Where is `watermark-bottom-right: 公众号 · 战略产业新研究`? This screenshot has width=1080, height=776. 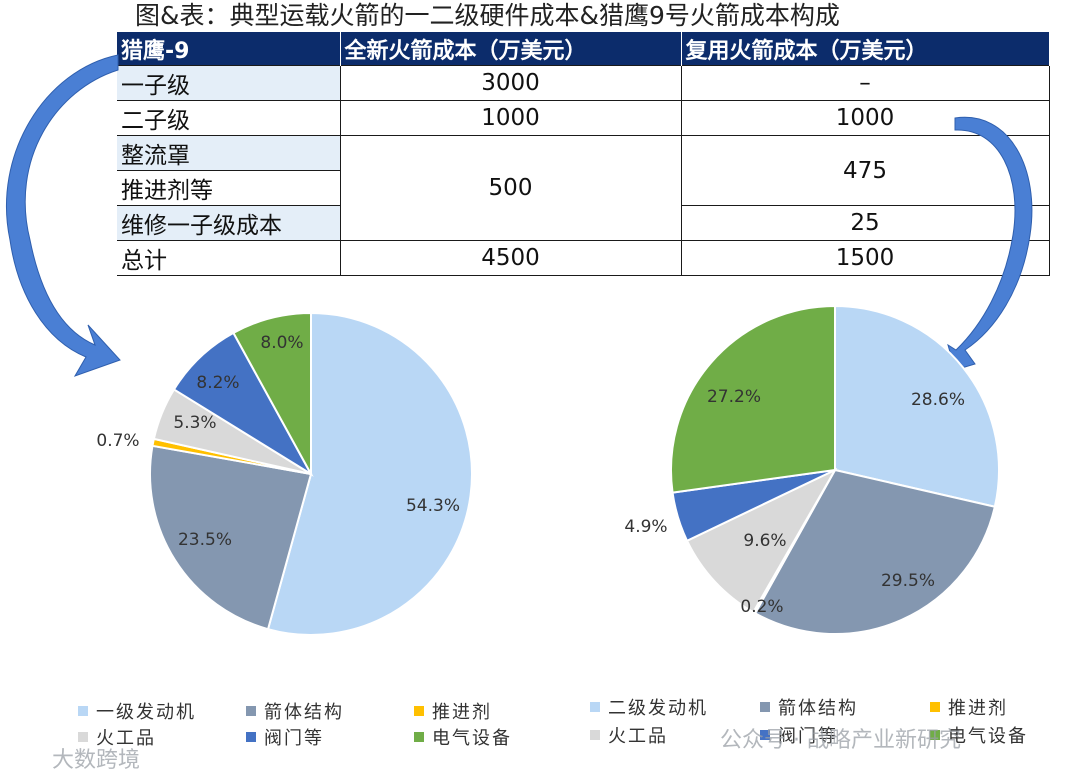
watermark-bottom-right: 公众号 · 战略产业新研究 is located at coordinates (840, 740).